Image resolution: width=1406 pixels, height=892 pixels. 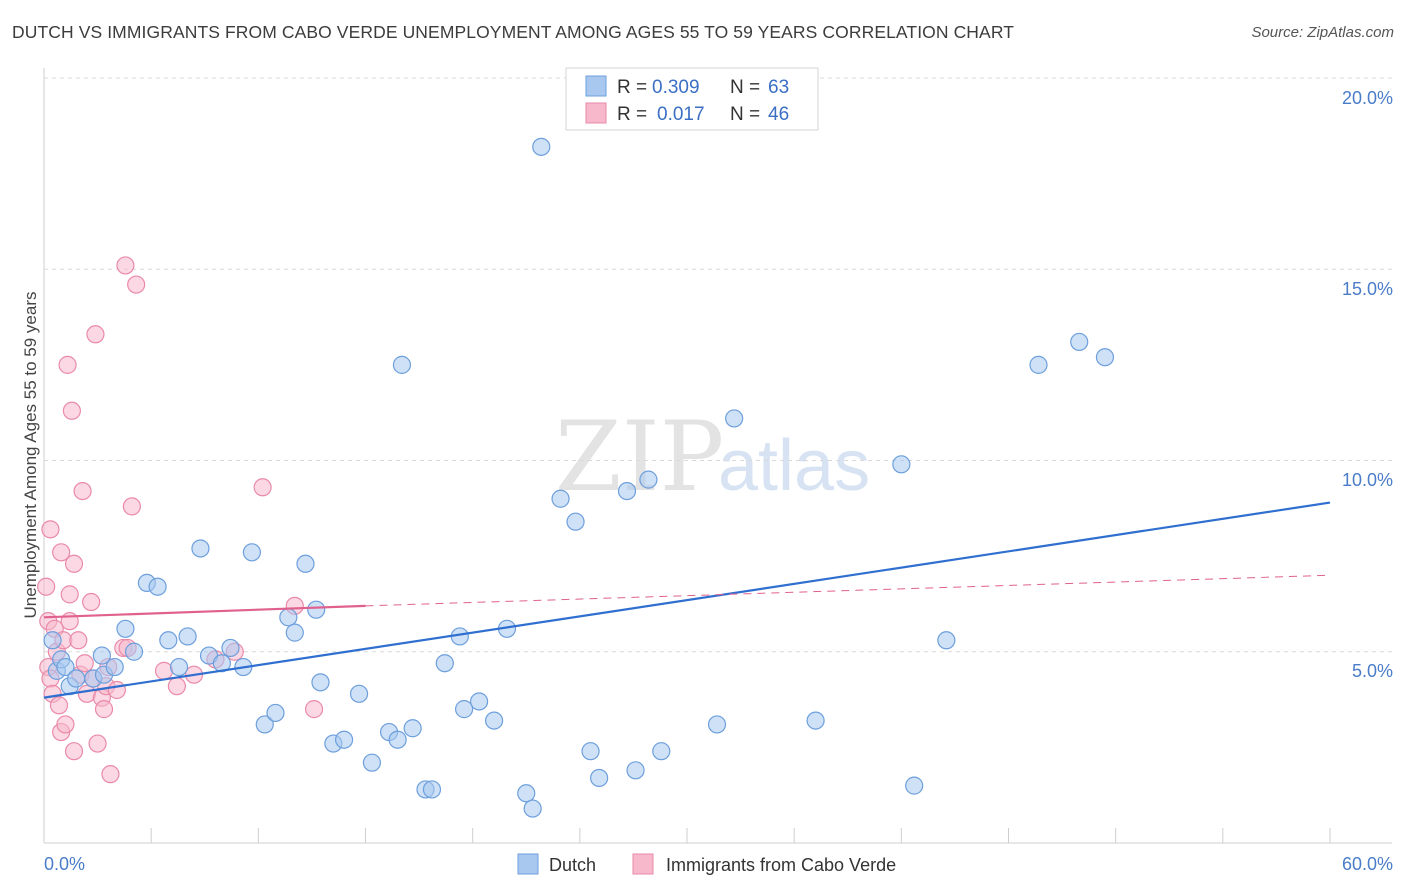 What do you see at coordinates (572, 865) in the screenshot?
I see `bottom-legend-label-dutch: Dutch` at bounding box center [572, 865].